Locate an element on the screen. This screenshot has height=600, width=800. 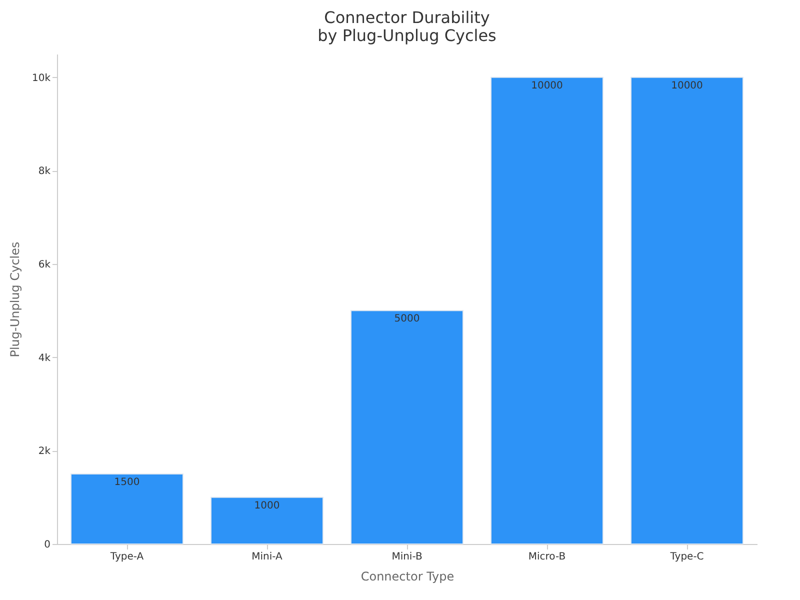
y-tick-label: 10k is located at coordinates (41, 78).